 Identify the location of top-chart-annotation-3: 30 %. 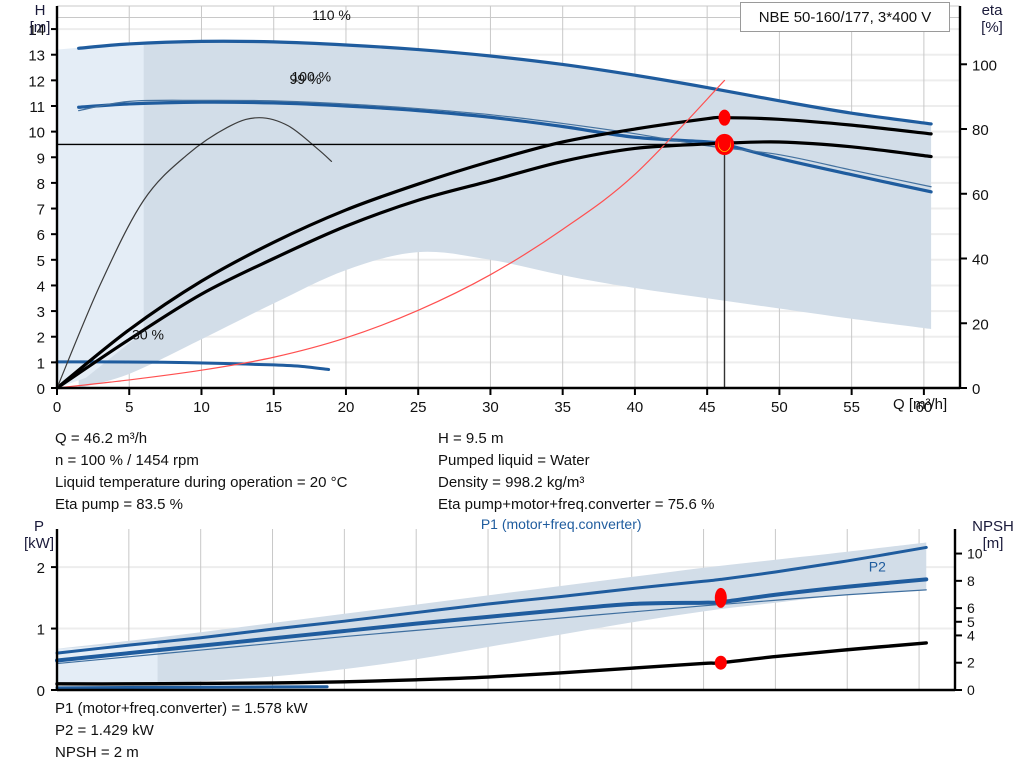
(148, 334).